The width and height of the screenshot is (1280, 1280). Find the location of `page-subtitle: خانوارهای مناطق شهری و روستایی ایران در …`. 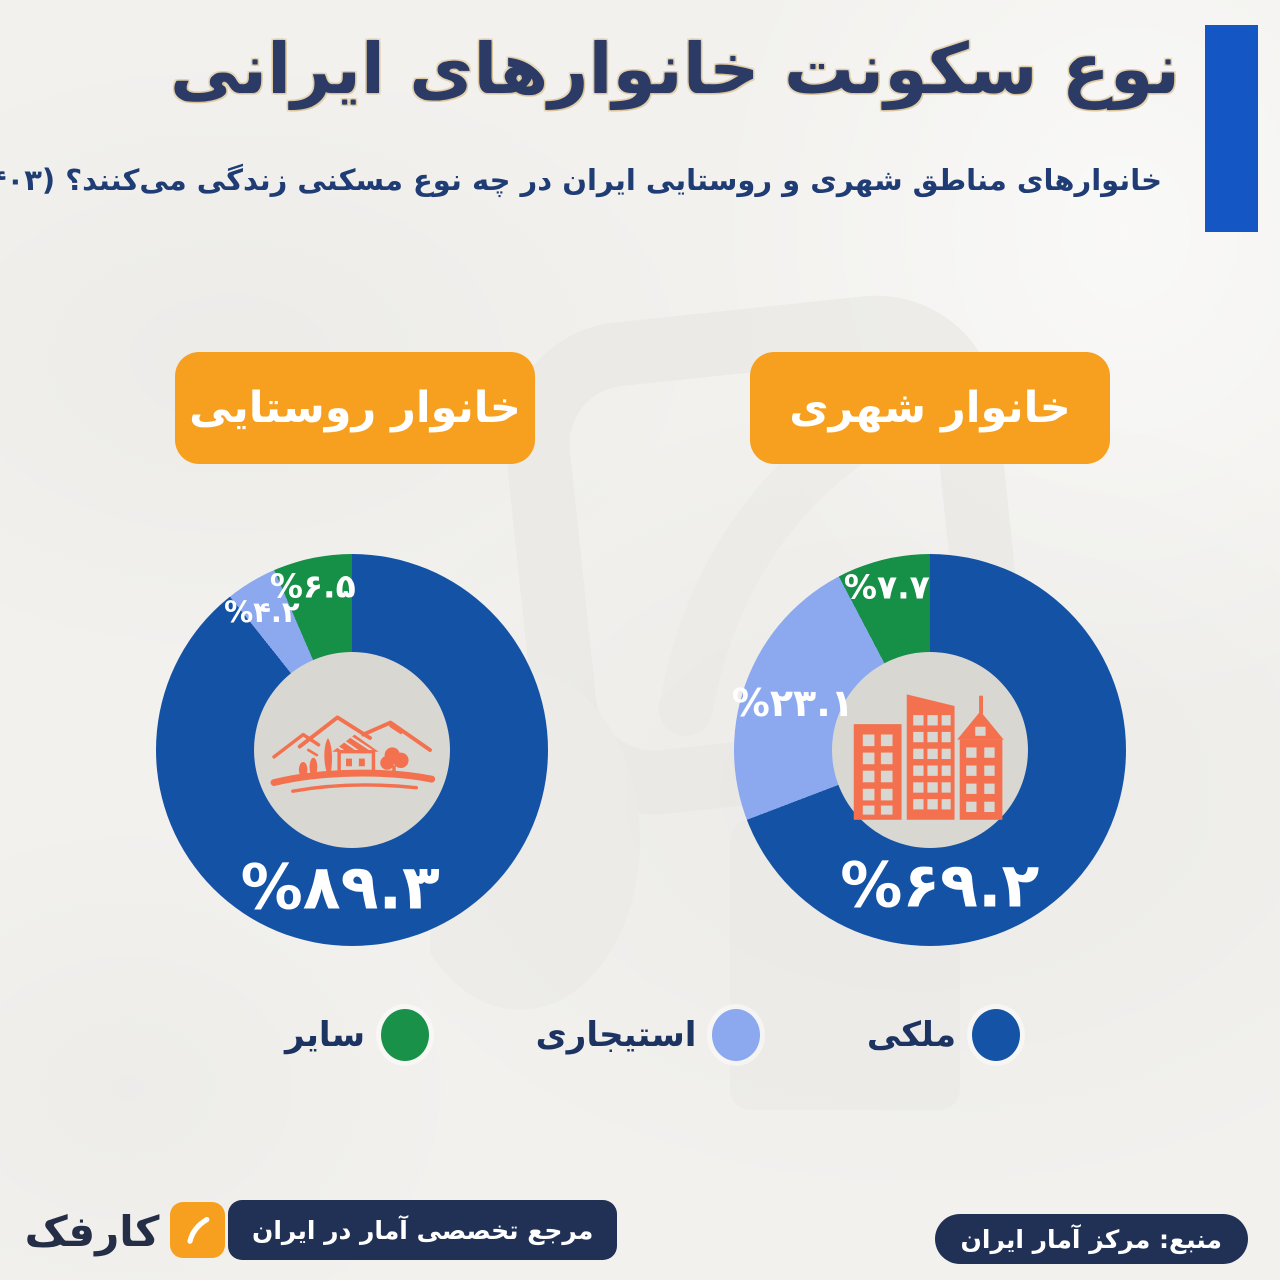

page-subtitle: خانوارهای مناطق شهری و روستایی ایران در … is located at coordinates (581, 180).